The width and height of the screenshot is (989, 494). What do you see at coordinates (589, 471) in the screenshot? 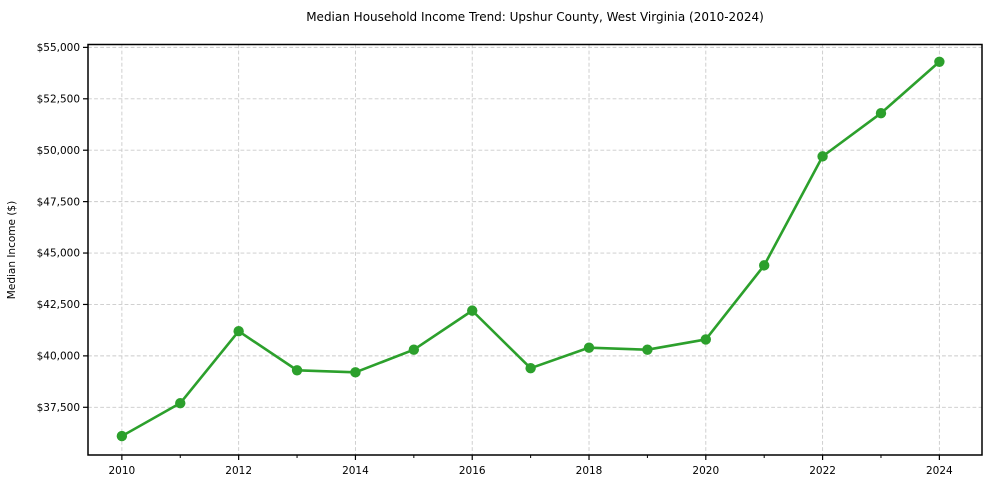
I see `x-tick-label: 2018` at bounding box center [589, 471].